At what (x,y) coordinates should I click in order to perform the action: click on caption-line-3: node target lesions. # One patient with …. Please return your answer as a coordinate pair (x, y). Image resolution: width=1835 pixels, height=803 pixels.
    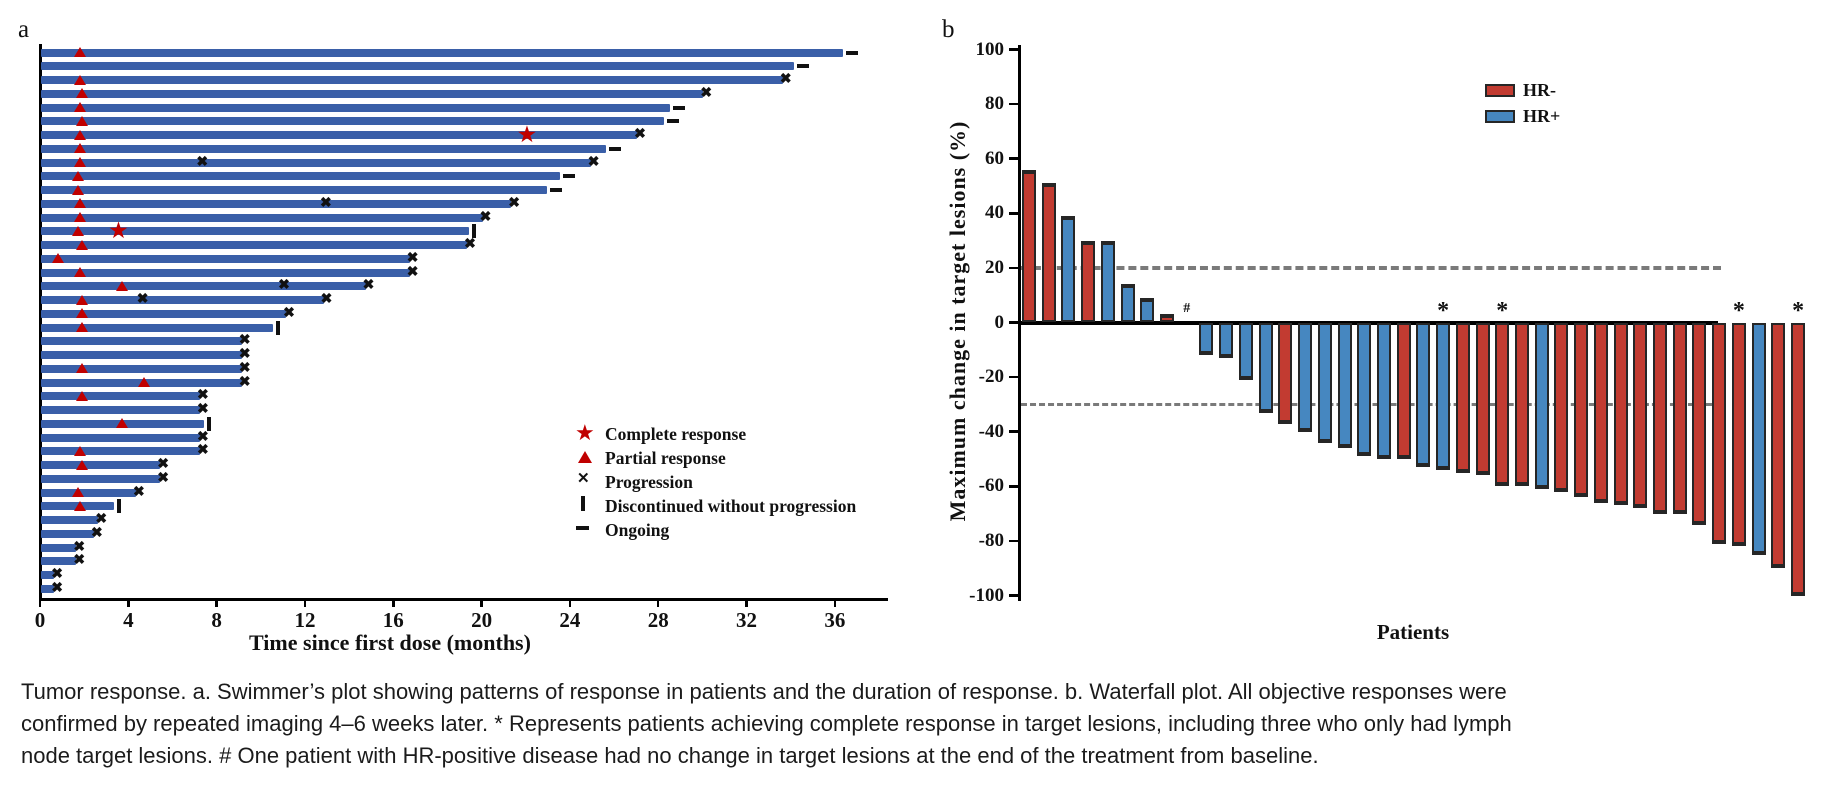
    Looking at the image, I should click on (670, 755).